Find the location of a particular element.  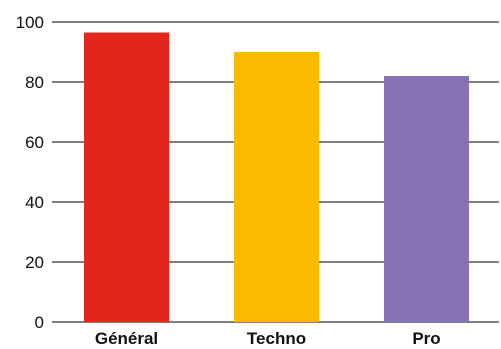

x-axis-category-labels: Général Techno Pro is located at coordinates (268, 338).